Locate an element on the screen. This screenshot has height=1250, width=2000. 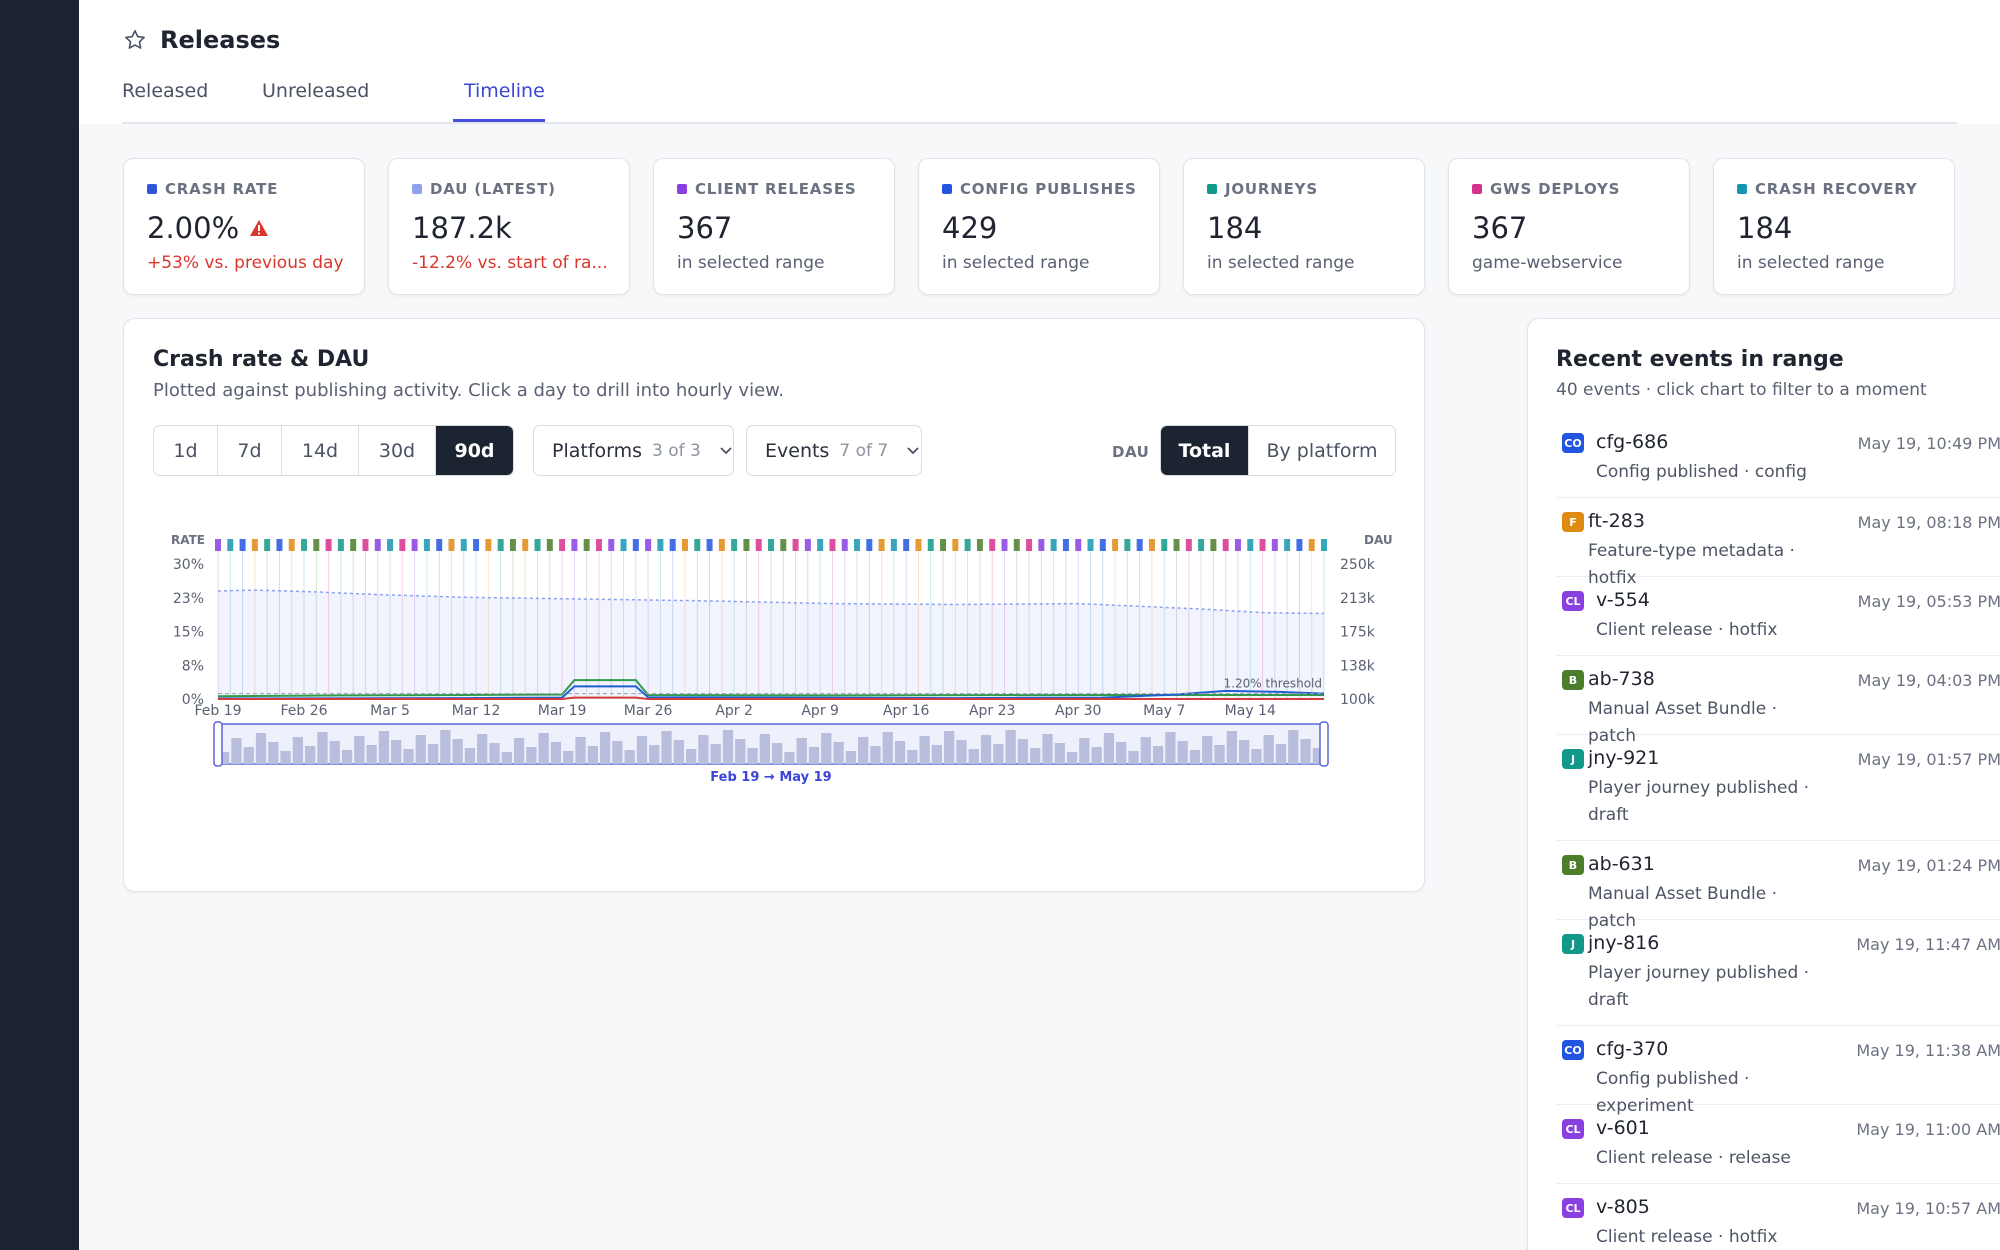
brush-left-handle is located at coordinates (218, 744).